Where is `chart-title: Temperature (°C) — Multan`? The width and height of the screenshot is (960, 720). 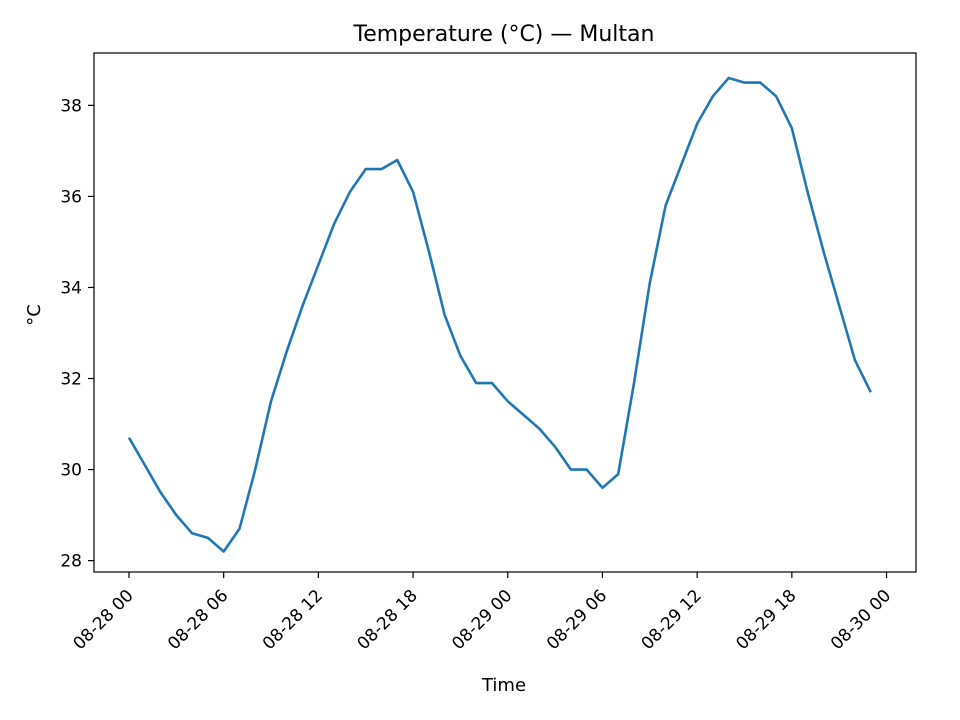
chart-title: Temperature (°C) — Multan is located at coordinates (504, 34).